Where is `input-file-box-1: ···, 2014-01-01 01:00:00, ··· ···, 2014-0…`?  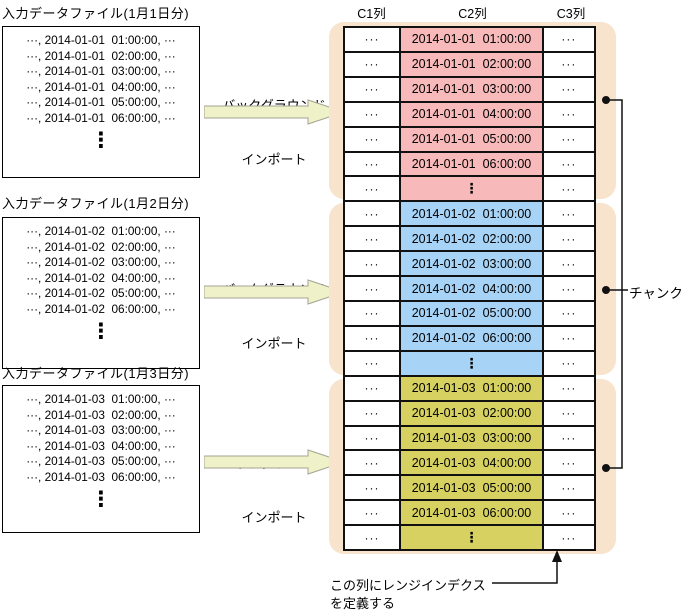 input-file-box-1: ···, 2014-01-01 01:00:00, ··· ···, 2014-0… is located at coordinates (101, 102).